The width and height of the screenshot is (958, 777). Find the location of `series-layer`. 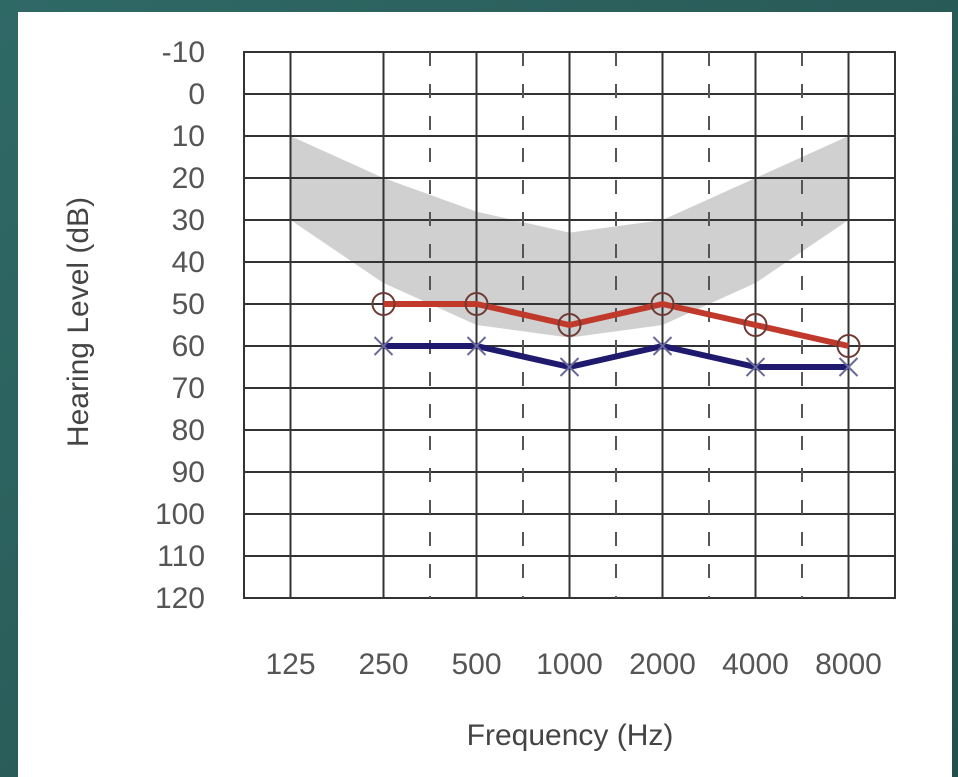

series-layer is located at coordinates (616, 334).